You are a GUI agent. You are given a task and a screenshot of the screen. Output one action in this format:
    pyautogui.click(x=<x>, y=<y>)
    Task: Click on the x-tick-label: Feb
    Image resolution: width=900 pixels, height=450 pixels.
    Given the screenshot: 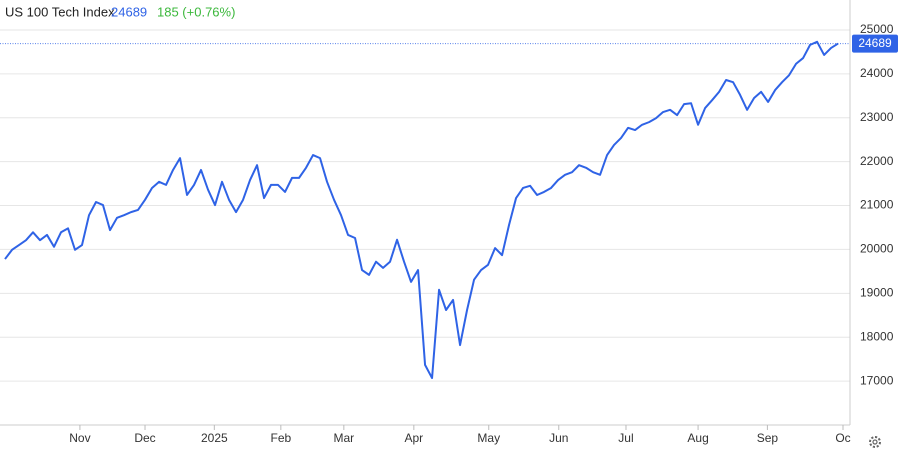 What is the action you would take?
    pyautogui.click(x=280, y=438)
    